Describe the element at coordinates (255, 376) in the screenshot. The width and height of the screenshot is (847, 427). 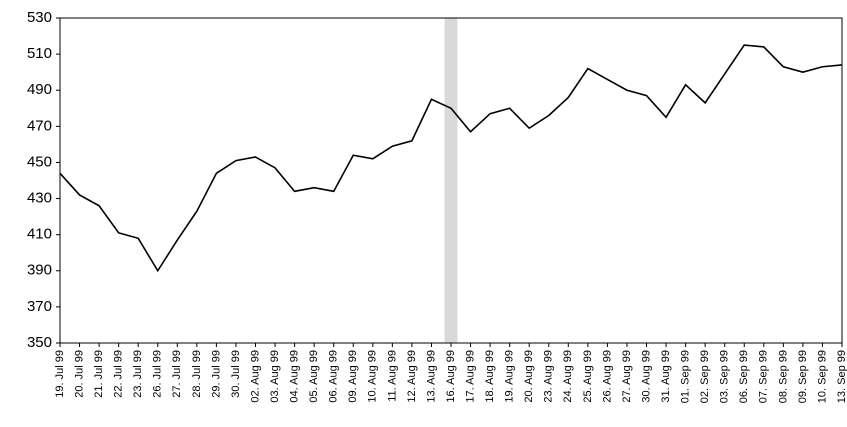
I see `x-tick-label: 02. Aug 99` at that location.